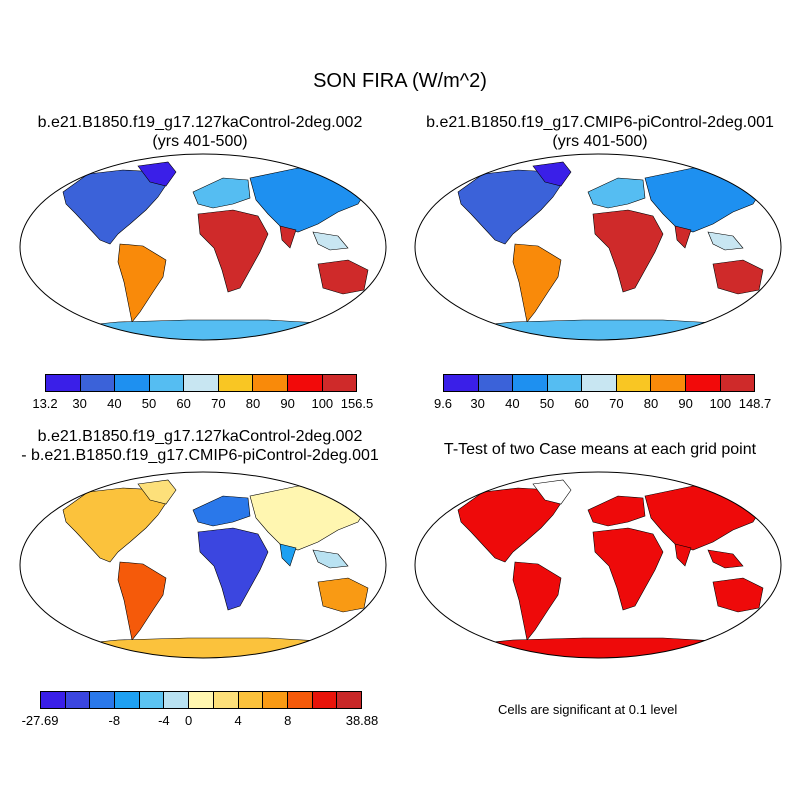 Image resolution: width=800 pixels, height=800 pixels. What do you see at coordinates (45, 403) in the screenshot?
I see `colorbar-label: 13.2` at bounding box center [45, 403].